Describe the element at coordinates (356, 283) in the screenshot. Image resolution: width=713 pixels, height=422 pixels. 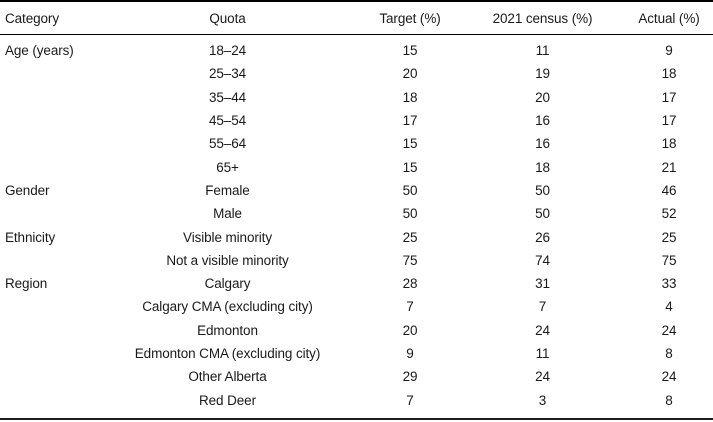
I see `table-row: Region Calgary 28 31 33` at that location.